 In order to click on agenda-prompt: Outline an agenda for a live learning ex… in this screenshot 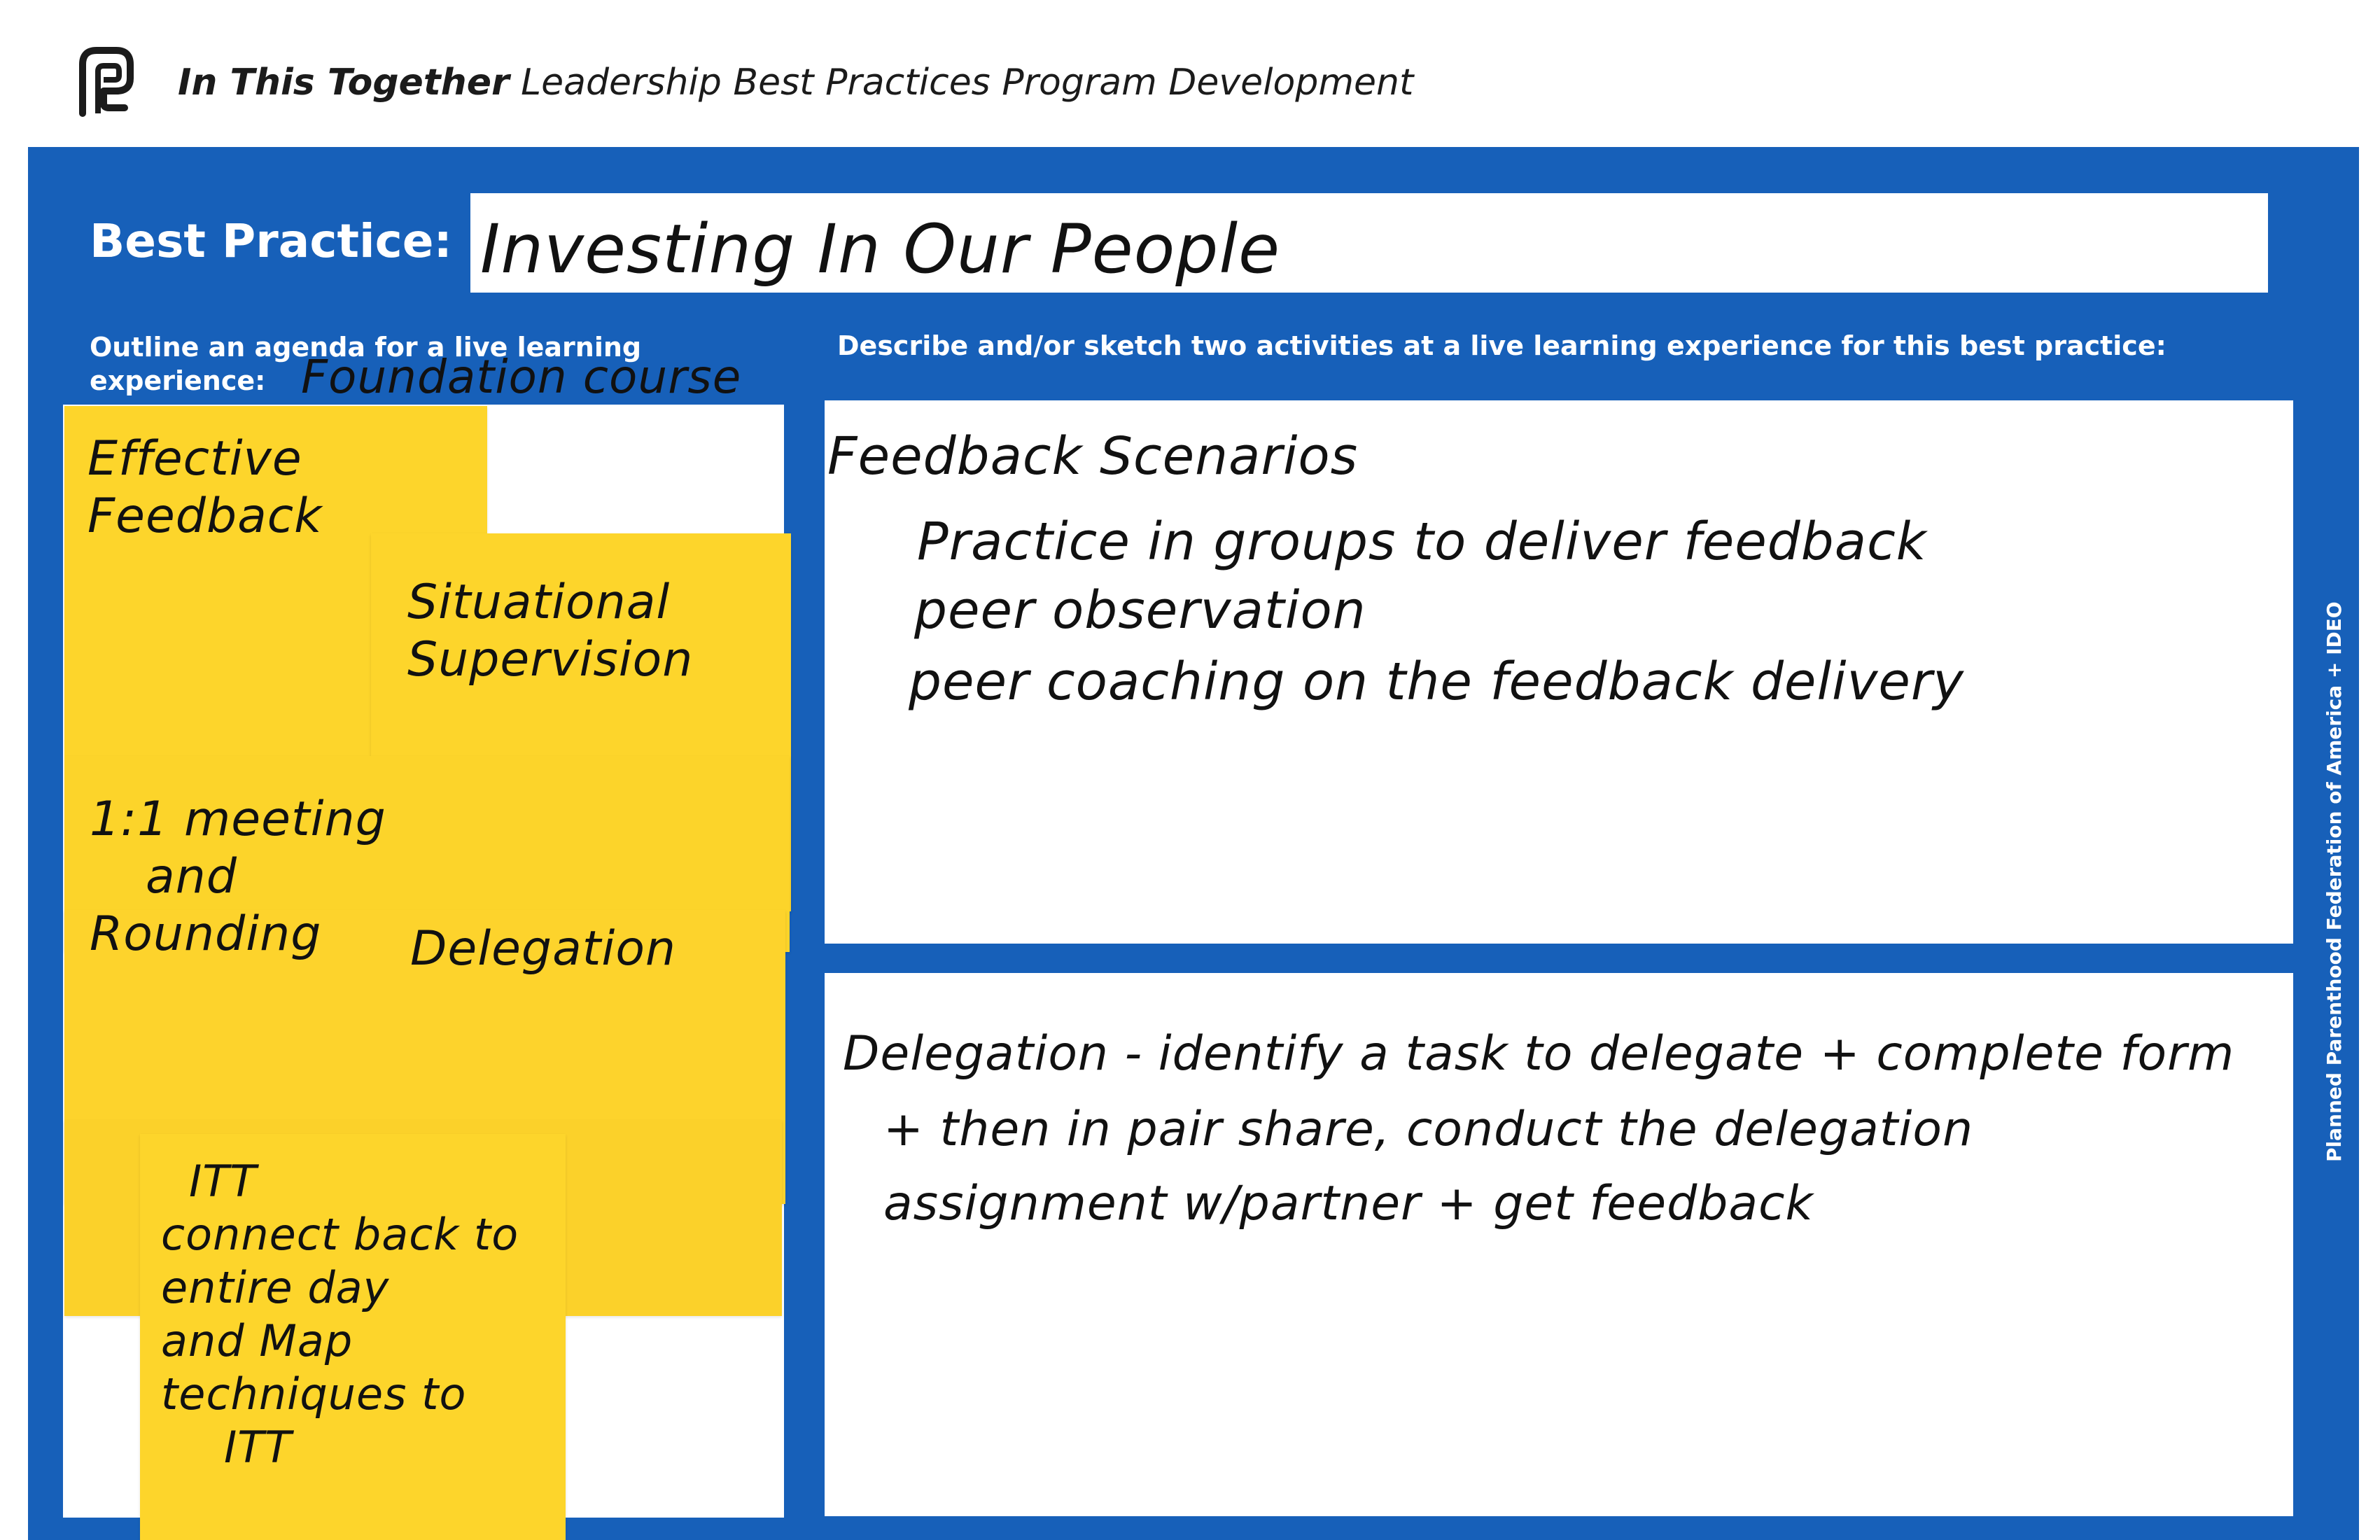, I will do `click(366, 364)`.